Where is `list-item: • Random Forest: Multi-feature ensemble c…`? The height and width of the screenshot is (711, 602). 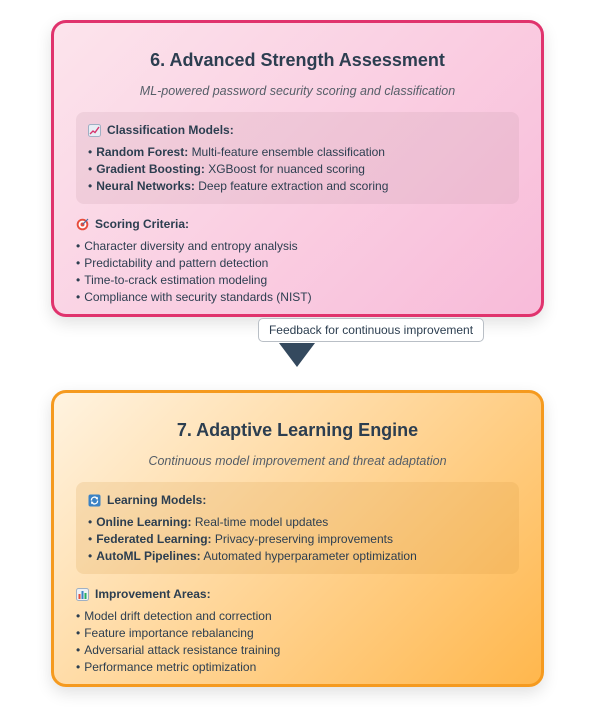 list-item: • Random Forest: Multi-feature ensemble c… is located at coordinates (236, 152).